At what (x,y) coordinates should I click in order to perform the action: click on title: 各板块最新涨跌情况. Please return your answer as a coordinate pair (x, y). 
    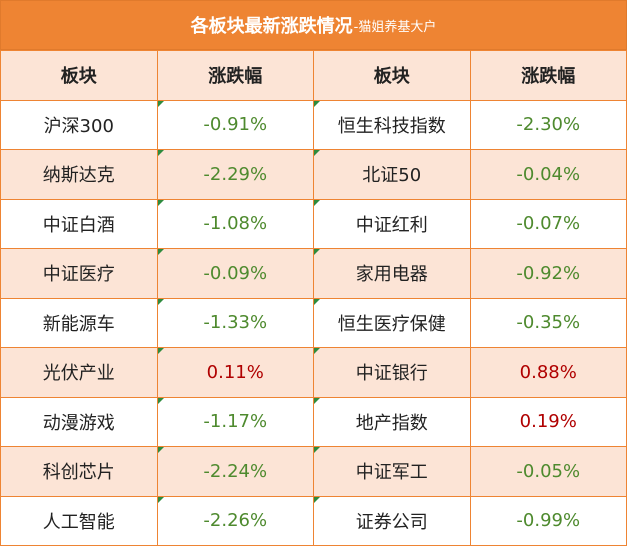
    Looking at the image, I should click on (271, 26).